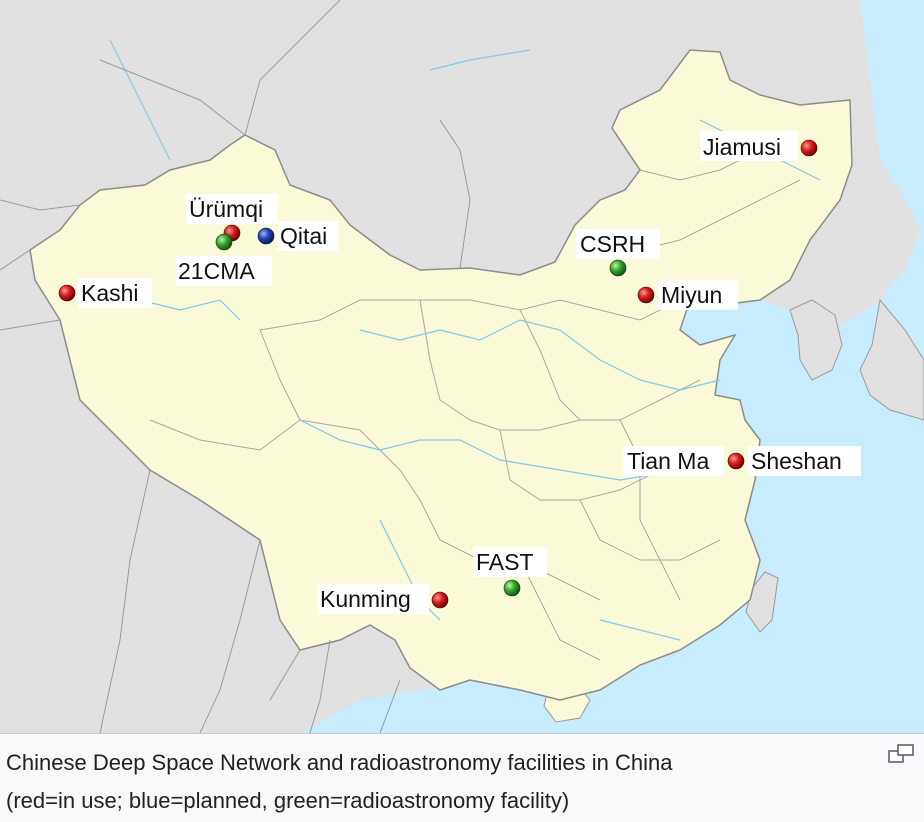 The height and width of the screenshot is (822, 924). What do you see at coordinates (668, 461) in the screenshot?
I see `label-tianma: Tian Ma` at bounding box center [668, 461].